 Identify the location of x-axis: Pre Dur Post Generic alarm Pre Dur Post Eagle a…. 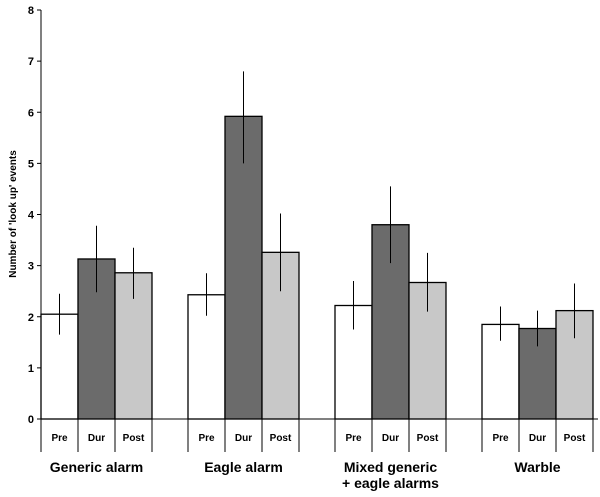
(319, 454).